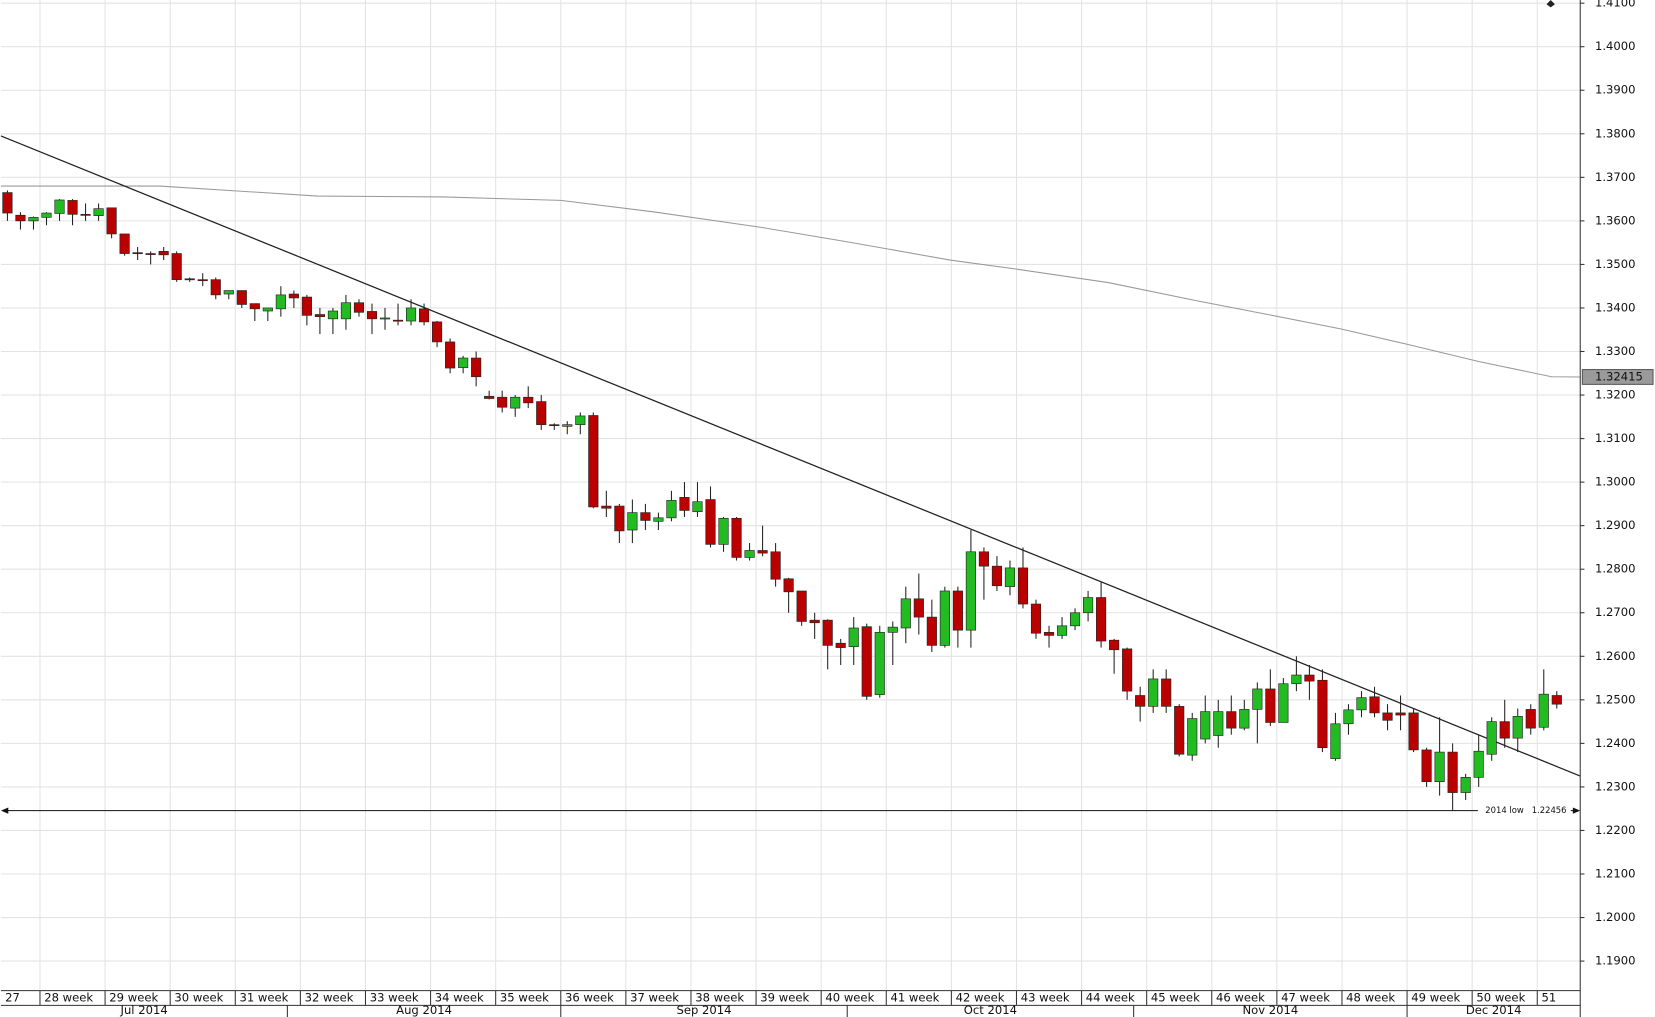  What do you see at coordinates (703, 1010) in the screenshot?
I see `month-label: Sep 2014` at bounding box center [703, 1010].